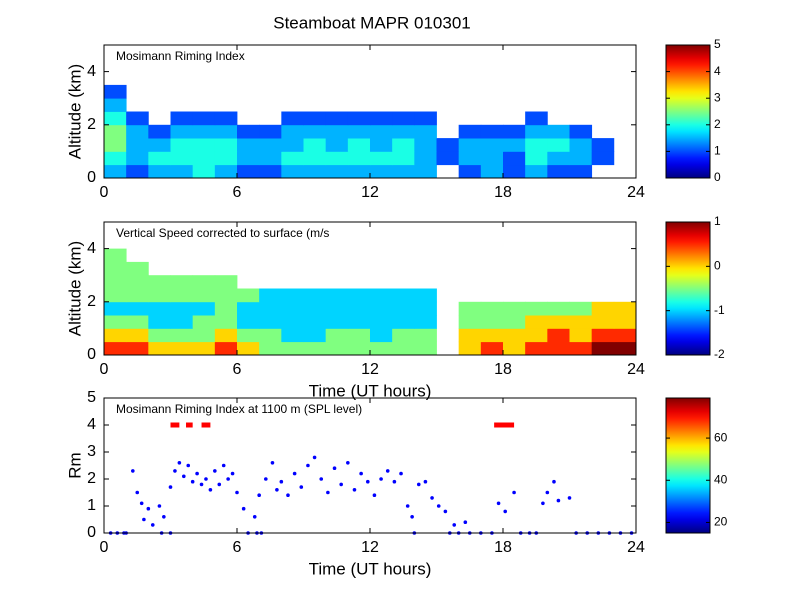 Image resolution: width=800 pixels, height=600 pixels. I want to click on annotation: Vertical Speed corrected to surface (m/s, so click(222, 233).